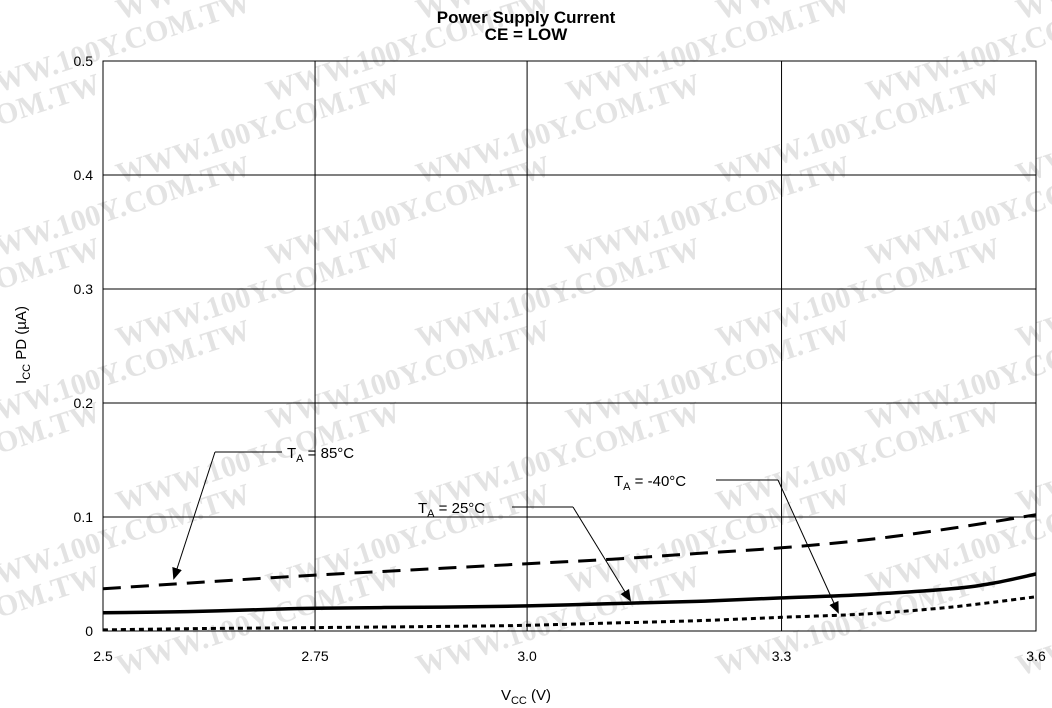 This screenshot has width=1052, height=708. I want to click on leader-25c-arrow, so click(602, 554).